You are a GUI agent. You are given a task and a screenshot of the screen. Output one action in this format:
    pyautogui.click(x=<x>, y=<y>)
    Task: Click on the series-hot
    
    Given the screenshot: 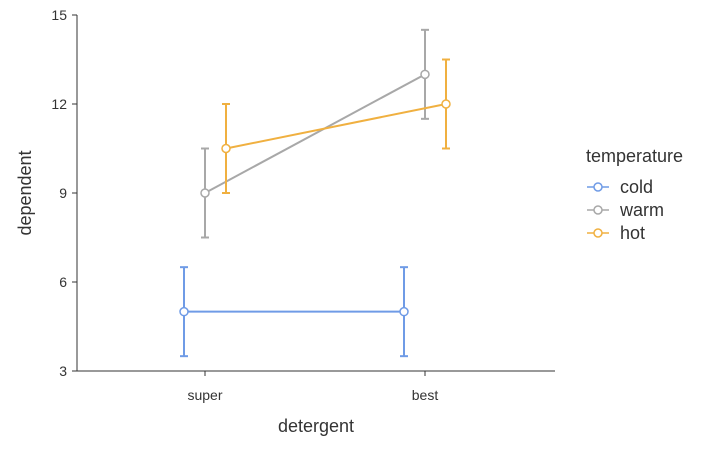 What is the action you would take?
    pyautogui.click(x=336, y=126)
    